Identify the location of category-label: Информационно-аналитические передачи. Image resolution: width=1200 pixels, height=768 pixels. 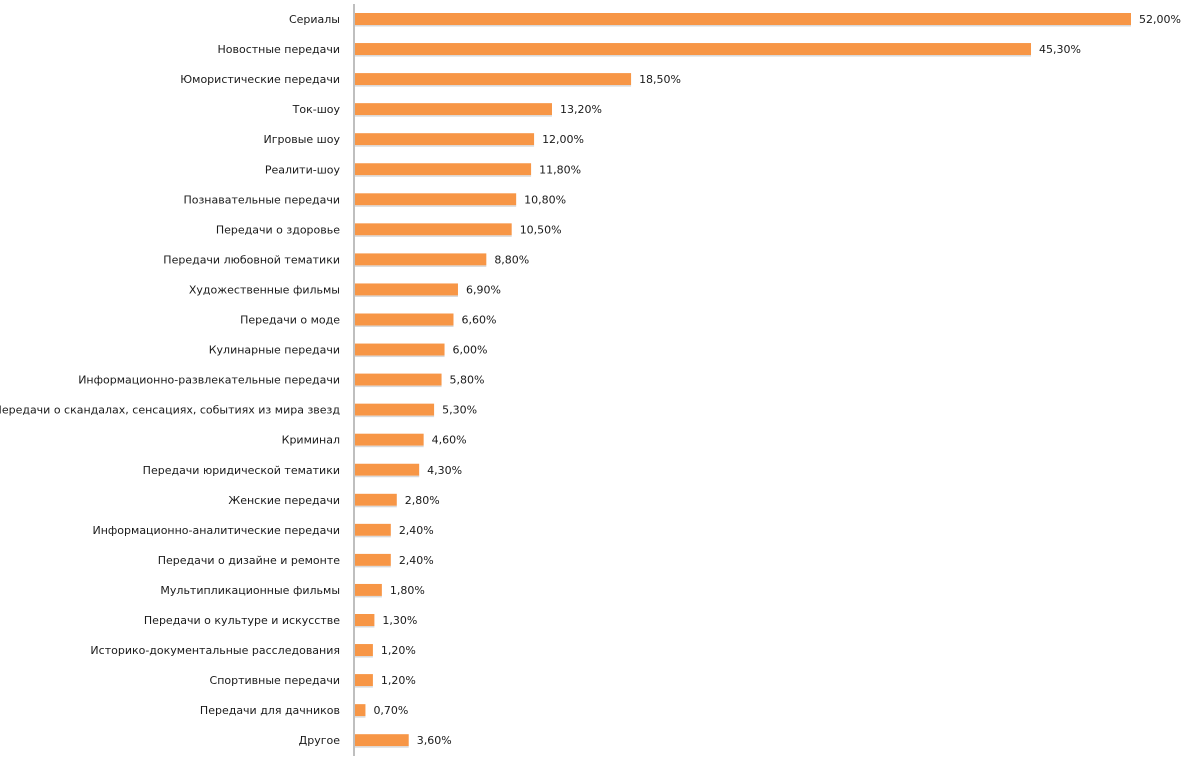
(216, 530).